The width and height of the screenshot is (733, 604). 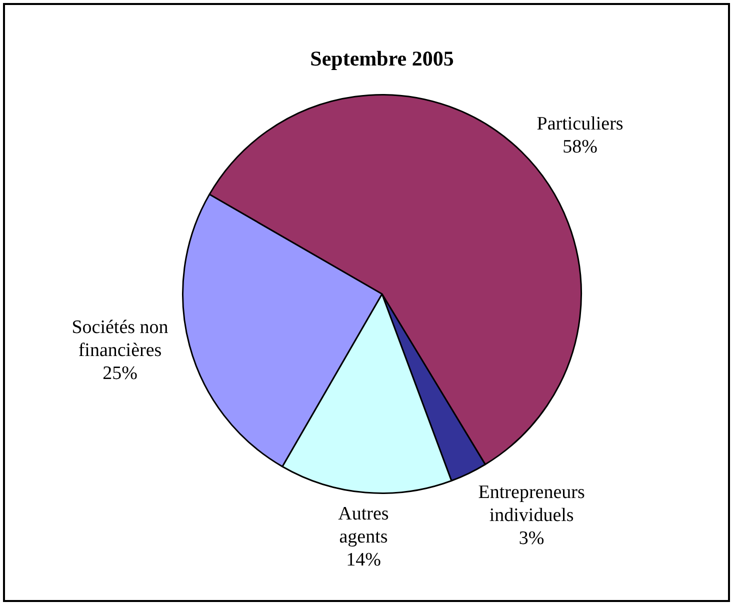 What do you see at coordinates (363, 525) in the screenshot?
I see `slice-label: Autres agents` at bounding box center [363, 525].